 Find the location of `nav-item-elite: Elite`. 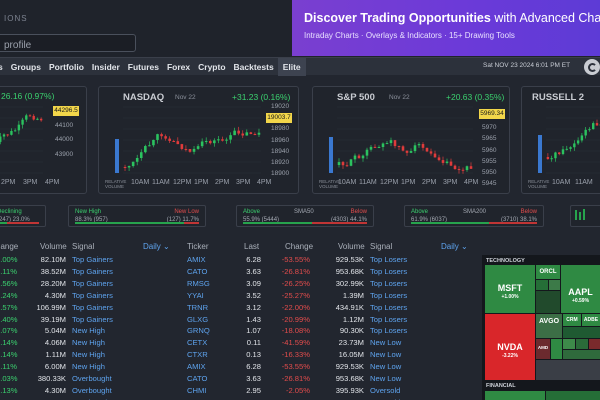

nav-item-elite: Elite is located at coordinates (291, 67).